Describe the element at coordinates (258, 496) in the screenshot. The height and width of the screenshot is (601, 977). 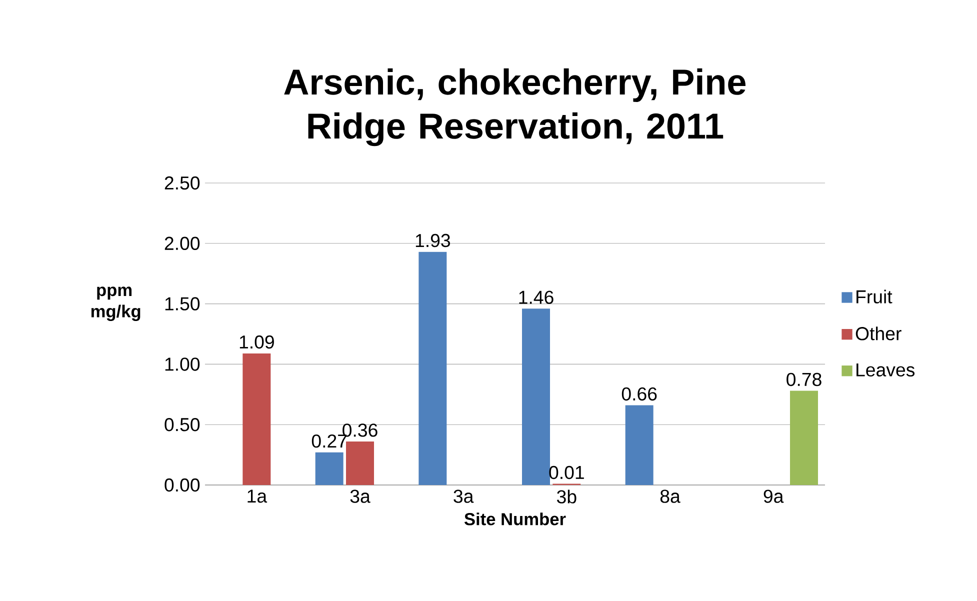
I see `x-tick-label: 1a` at that location.